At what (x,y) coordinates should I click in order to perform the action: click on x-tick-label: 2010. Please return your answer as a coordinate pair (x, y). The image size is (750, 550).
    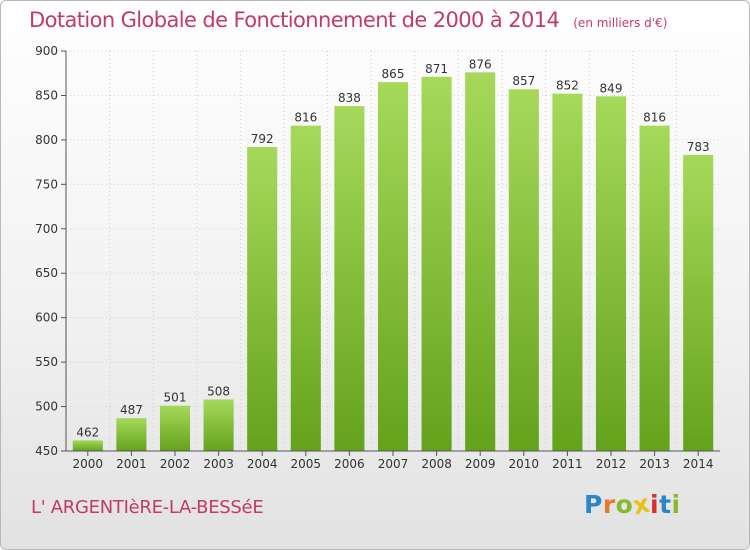
    Looking at the image, I should click on (524, 464).